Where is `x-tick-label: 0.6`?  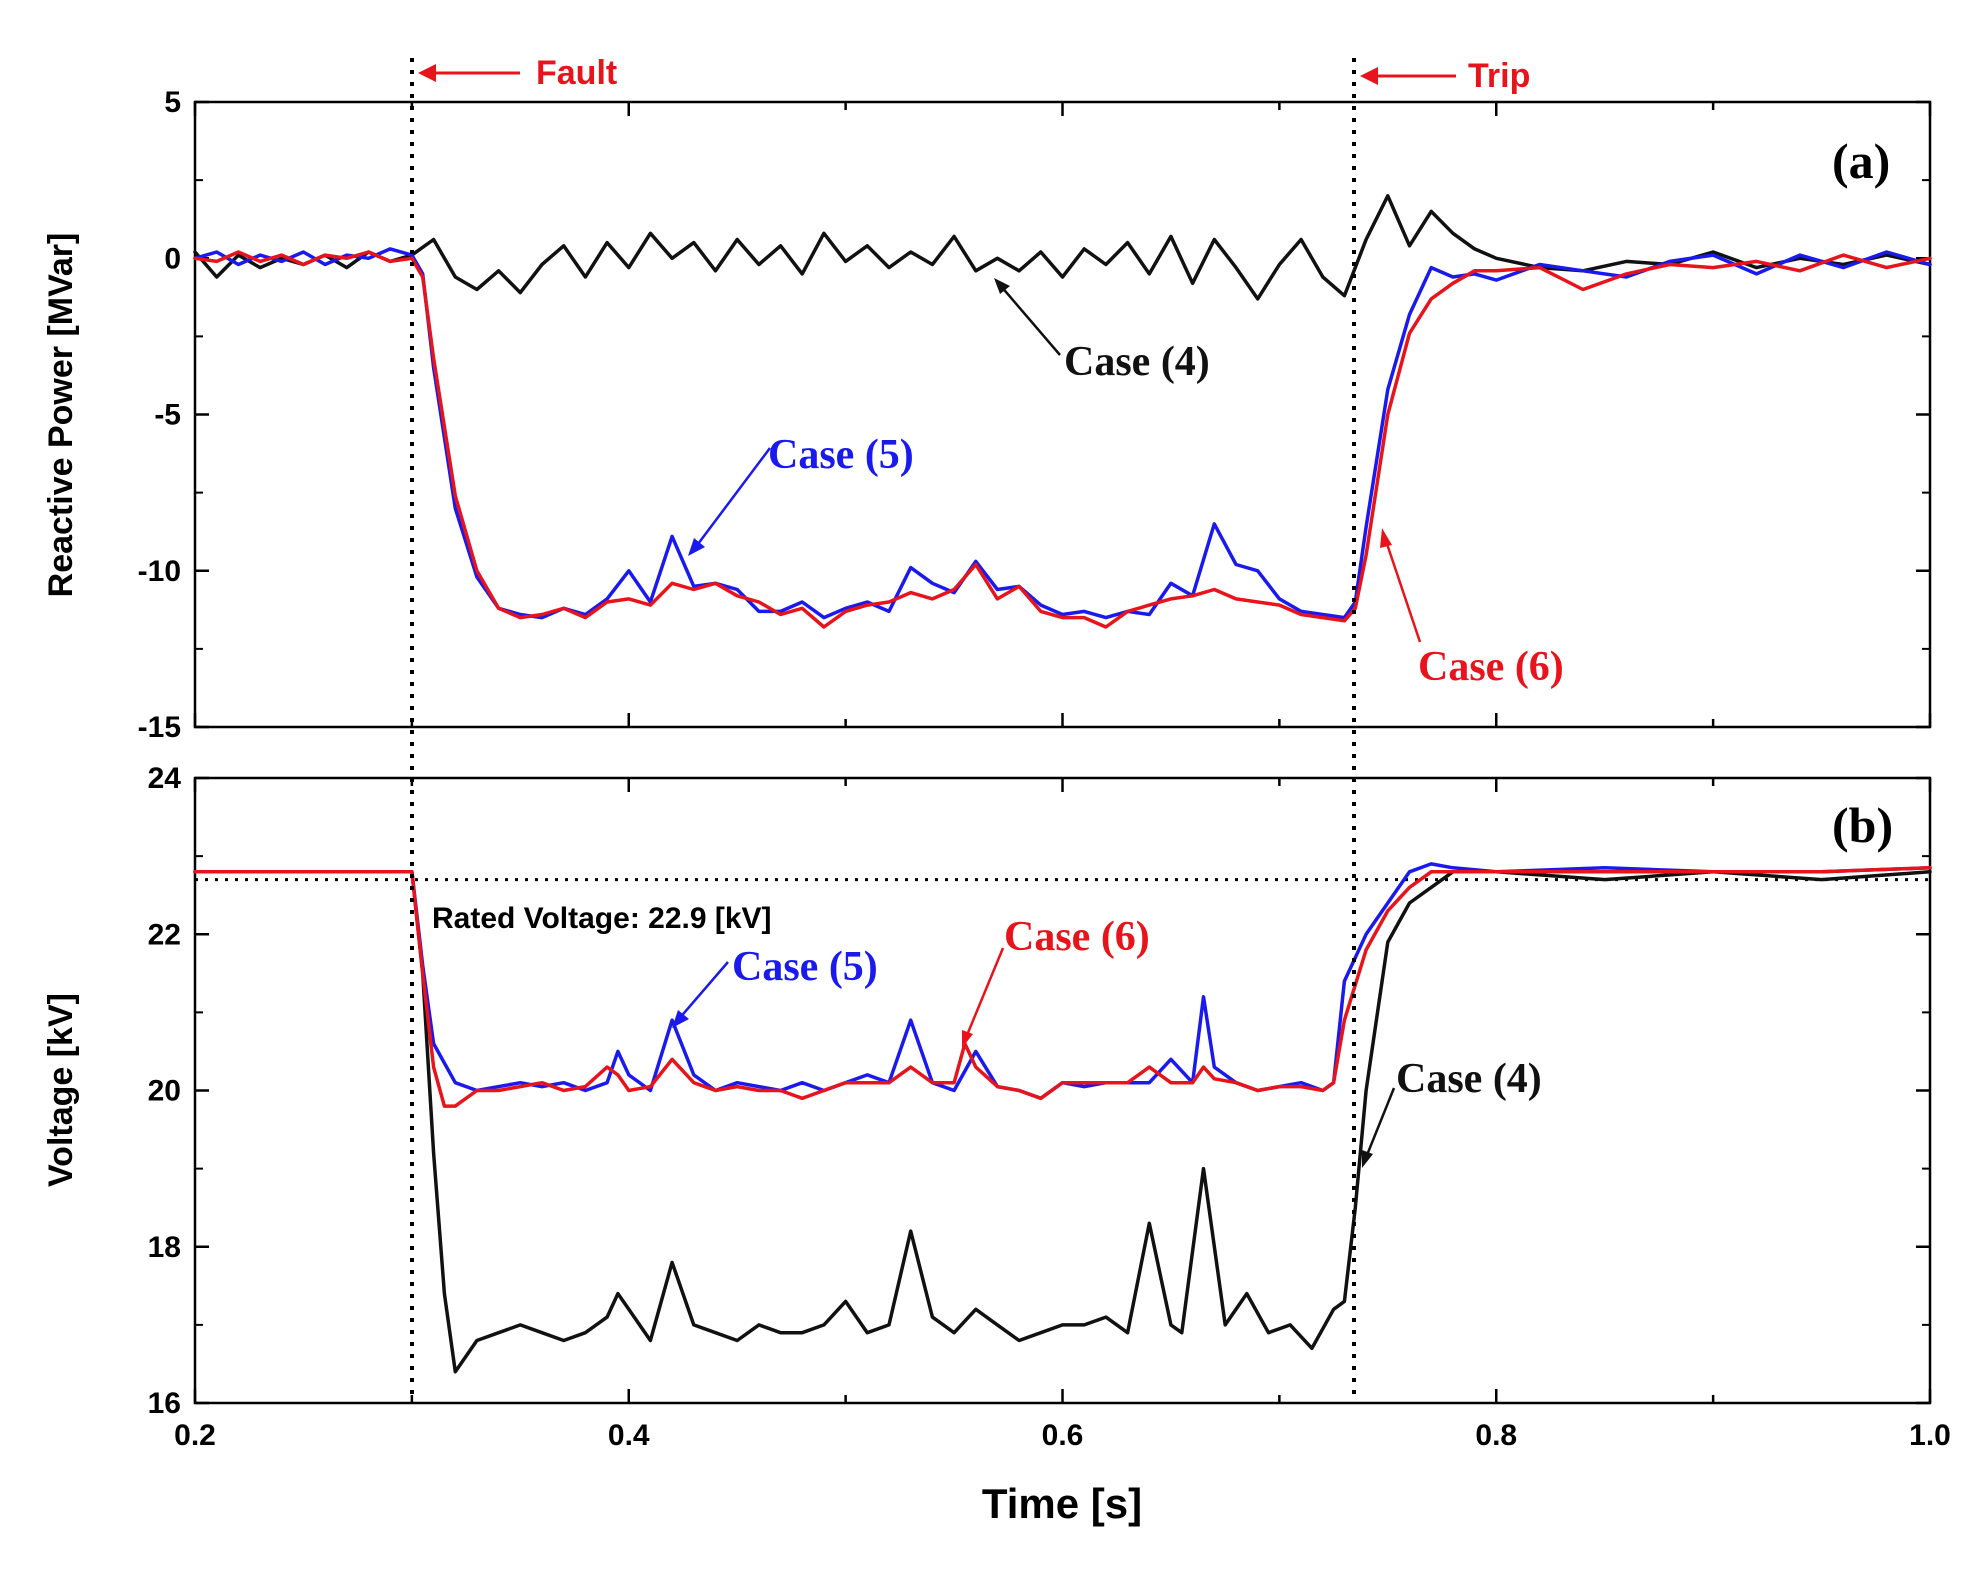
x-tick-label: 0.6 is located at coordinates (1063, 1435).